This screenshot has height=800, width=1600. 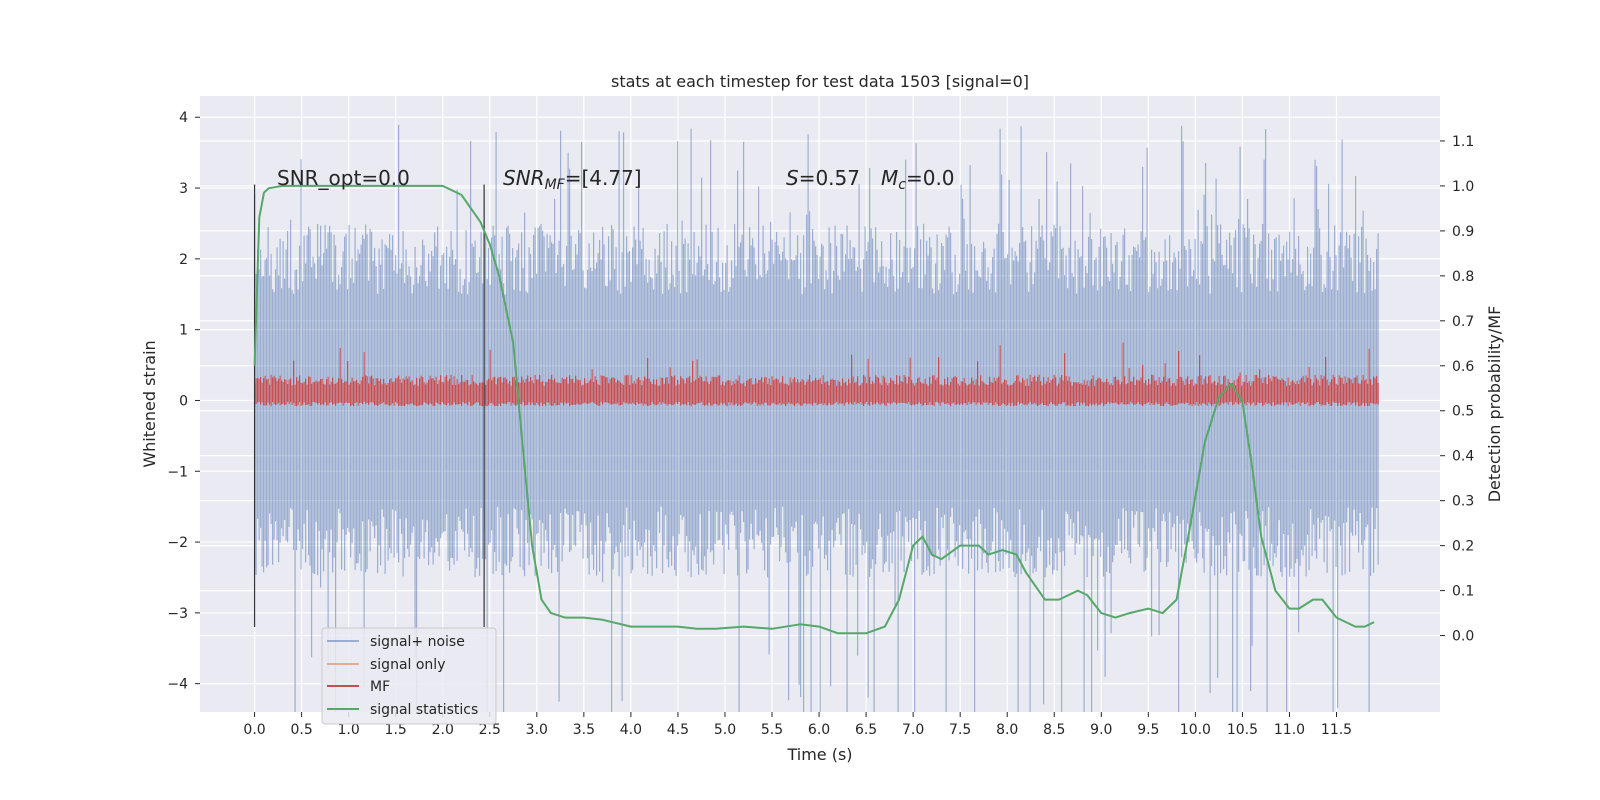 What do you see at coordinates (1463, 232) in the screenshot?
I see `y2-tick-label: 0.9` at bounding box center [1463, 232].